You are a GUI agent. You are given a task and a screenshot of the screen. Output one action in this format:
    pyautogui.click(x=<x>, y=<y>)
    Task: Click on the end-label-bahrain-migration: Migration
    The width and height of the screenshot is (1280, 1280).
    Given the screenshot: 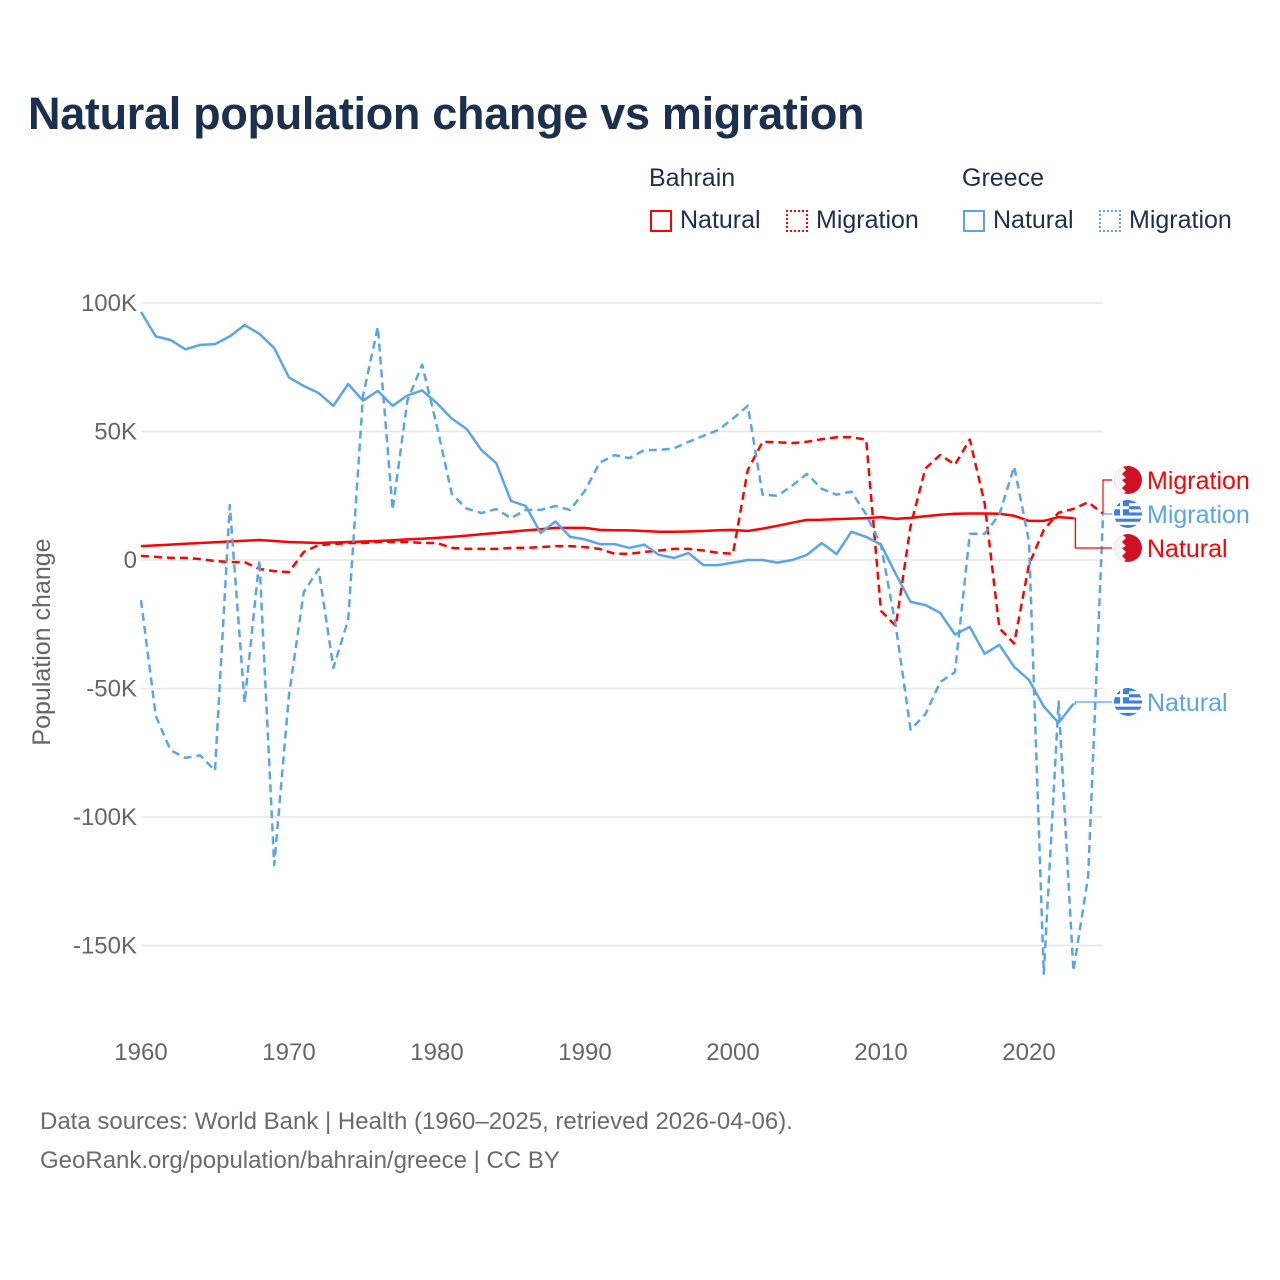 What is the action you would take?
    pyautogui.click(x=1198, y=481)
    